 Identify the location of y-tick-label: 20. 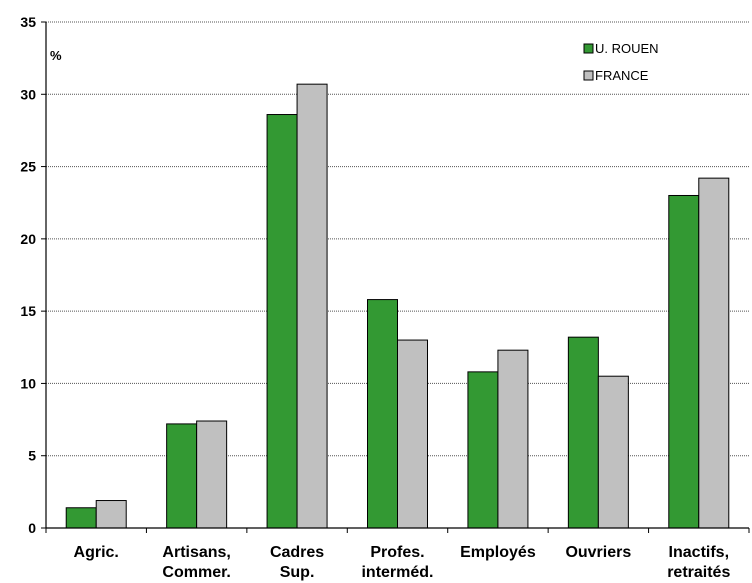
(28, 239).